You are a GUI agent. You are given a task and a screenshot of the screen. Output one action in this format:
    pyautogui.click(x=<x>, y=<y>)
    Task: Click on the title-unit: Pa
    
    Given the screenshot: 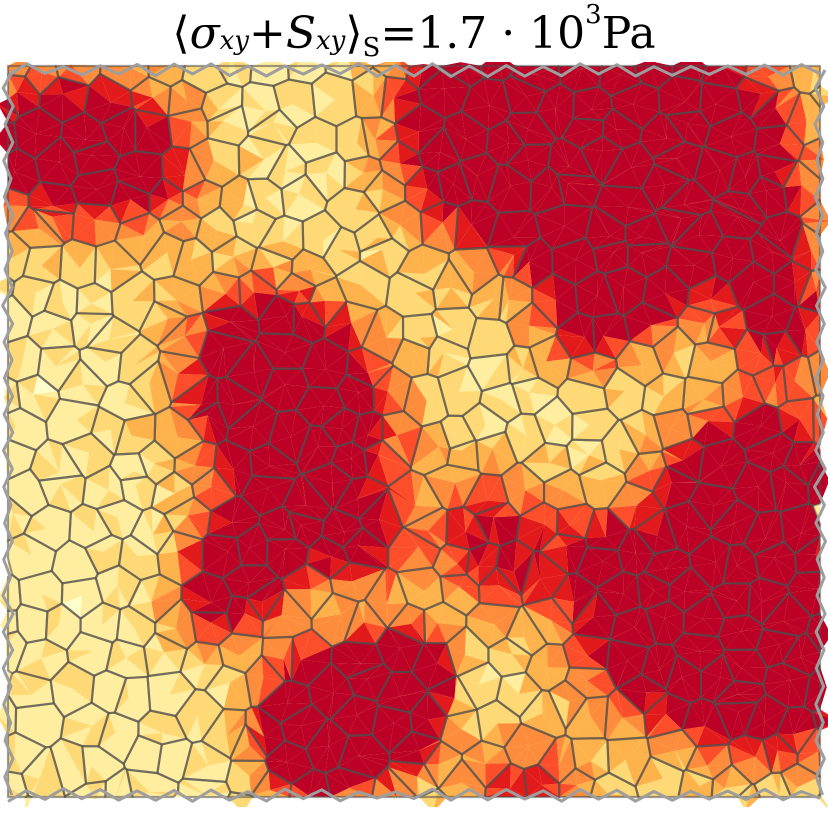 What is the action you would take?
    pyautogui.click(x=628, y=33)
    